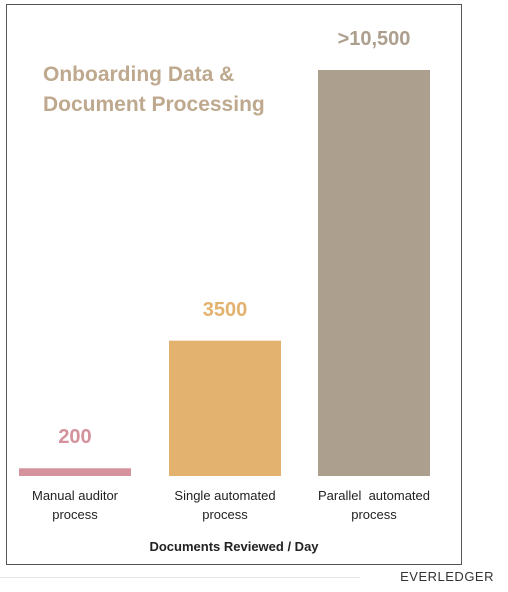 This screenshot has height=592, width=508. Describe the element at coordinates (375, 505) in the screenshot. I see `x-tick-label: Parallel automated process` at that location.